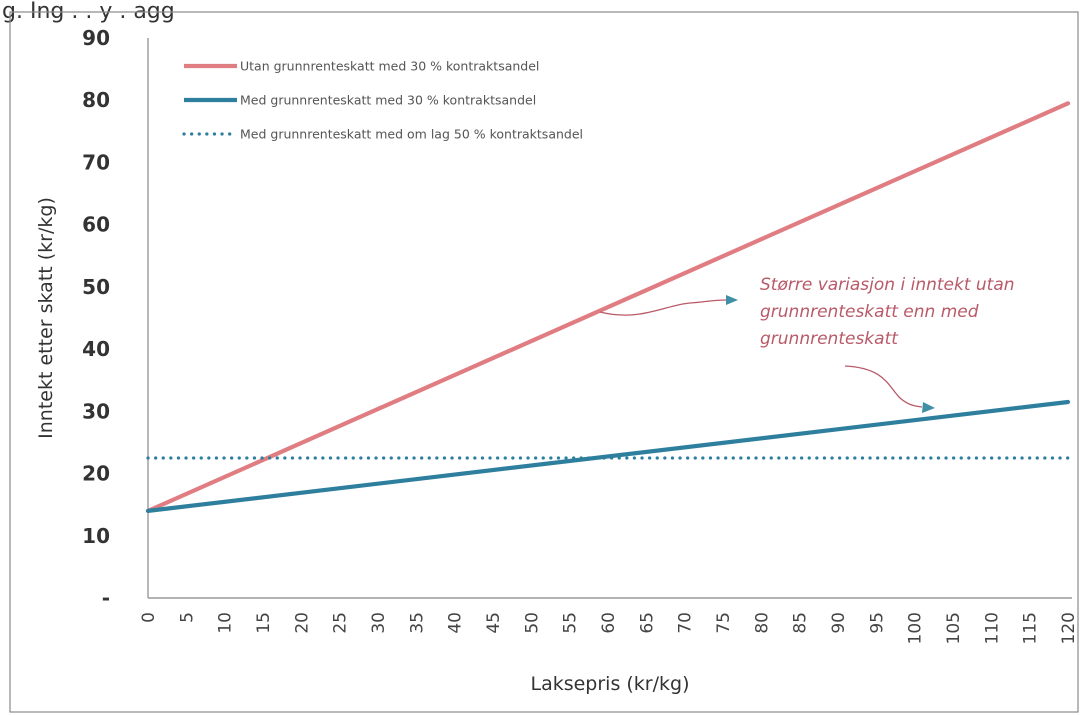 The width and height of the screenshot is (1081, 715). Describe the element at coordinates (96, 38) in the screenshot. I see `y-tick-label: 90` at that location.